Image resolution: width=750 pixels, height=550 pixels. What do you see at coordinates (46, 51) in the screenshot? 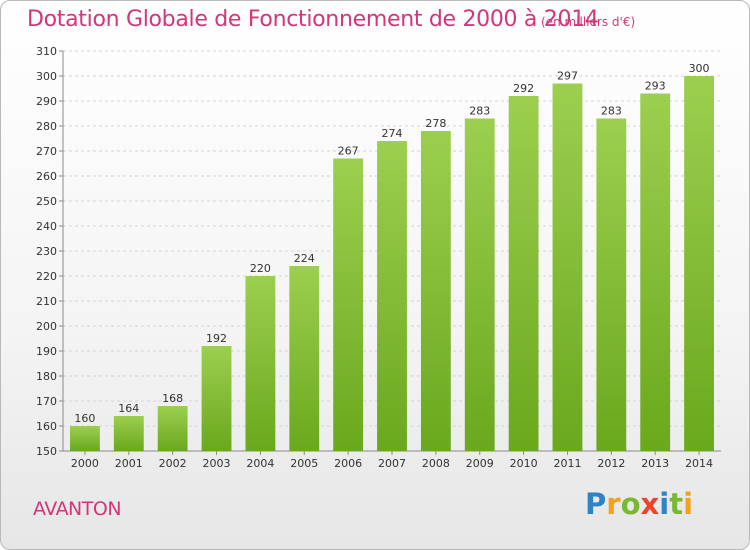
I see `y-tick-label: 310` at bounding box center [46, 51].